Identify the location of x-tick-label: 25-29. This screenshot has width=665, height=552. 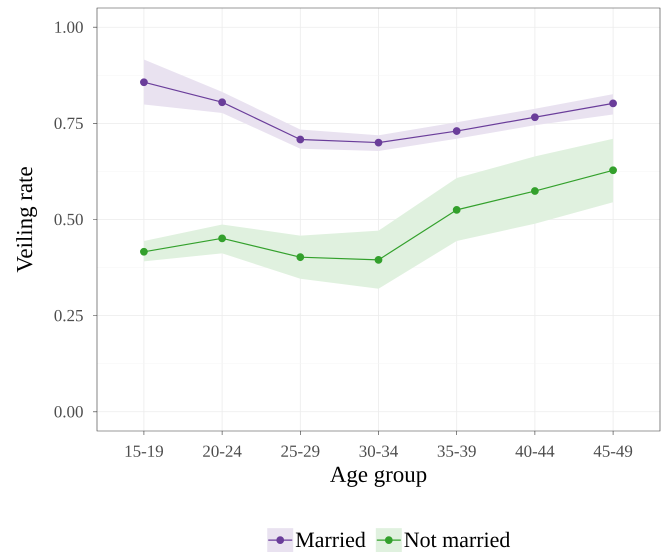
(300, 451).